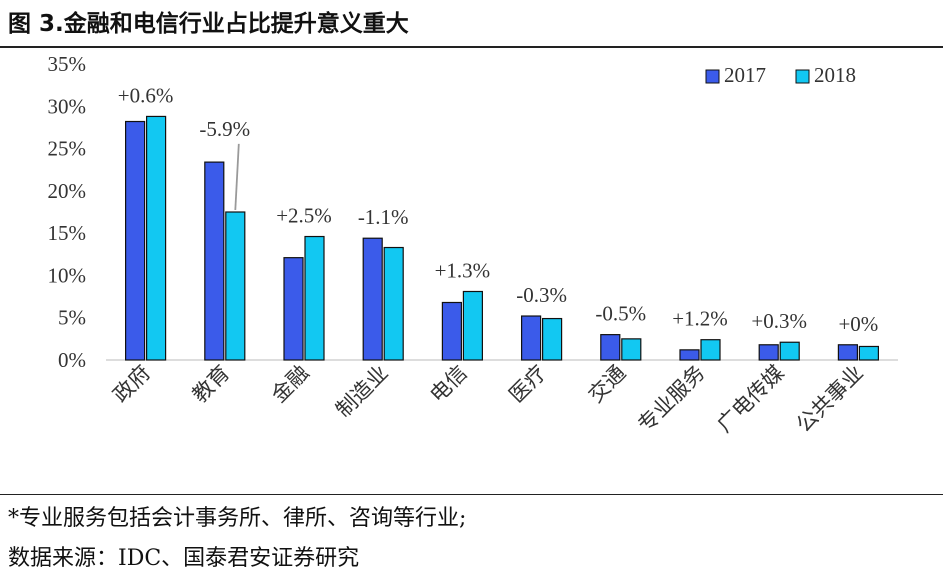 This screenshot has width=943, height=577. Describe the element at coordinates (67, 233) in the screenshot. I see `y-tick-label: 15%` at that location.